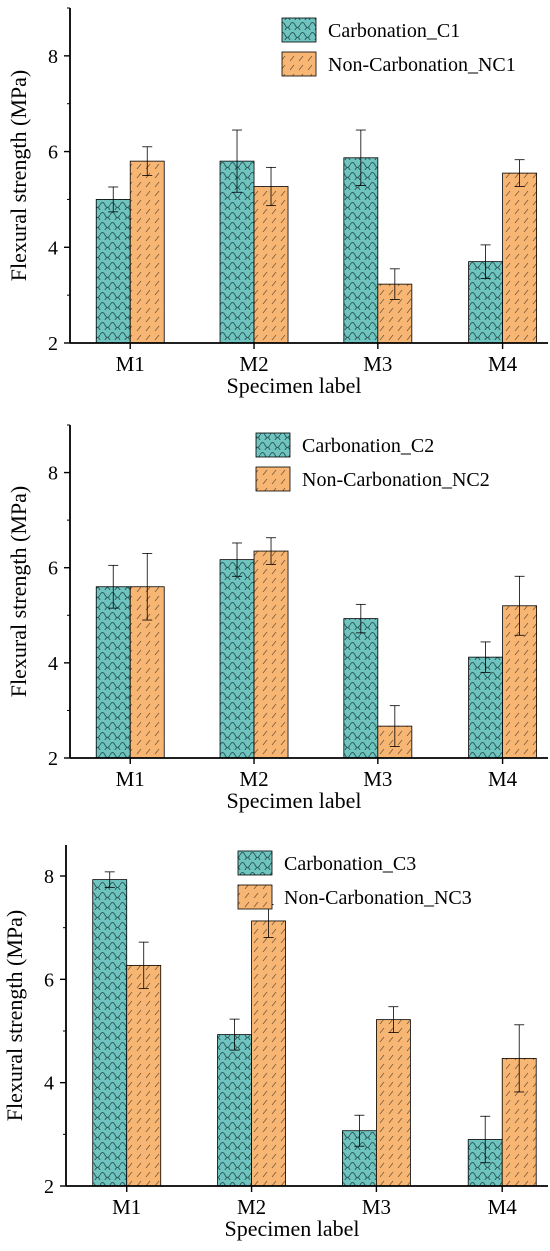 The height and width of the screenshot is (1251, 550). What do you see at coordinates (268, 1053) in the screenshot?
I see `bar-Non-Carbonation_NC3-M2` at bounding box center [268, 1053].